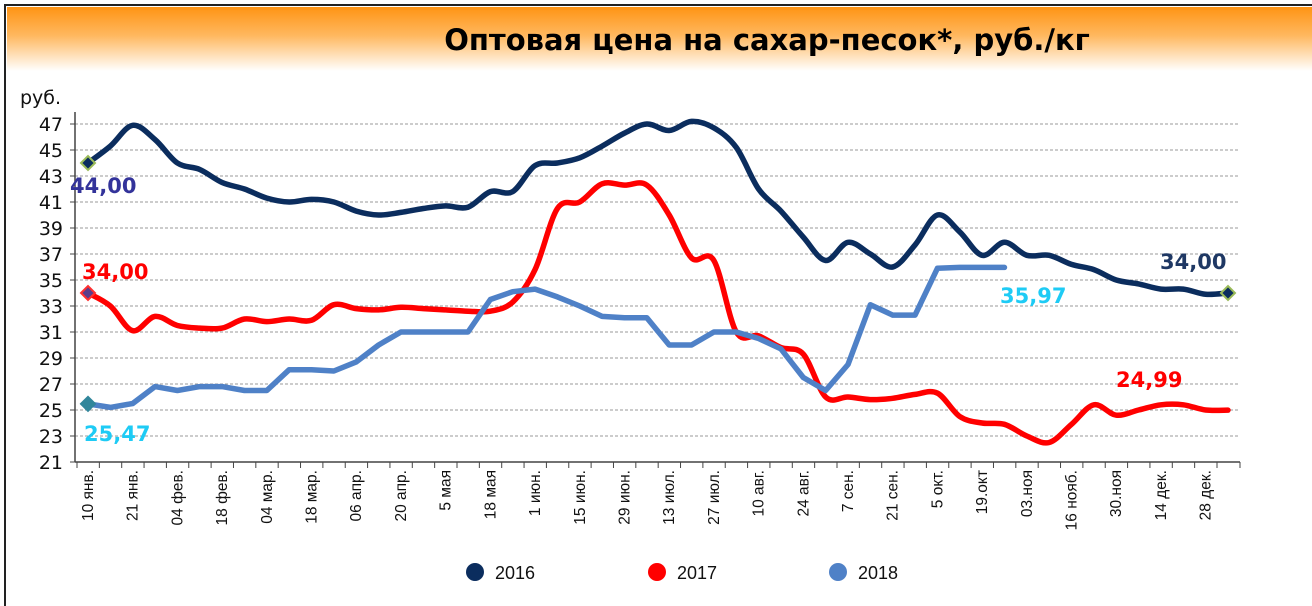 The image size is (1312, 606). I want to click on x-tick-label: 13 июл., so click(669, 497).